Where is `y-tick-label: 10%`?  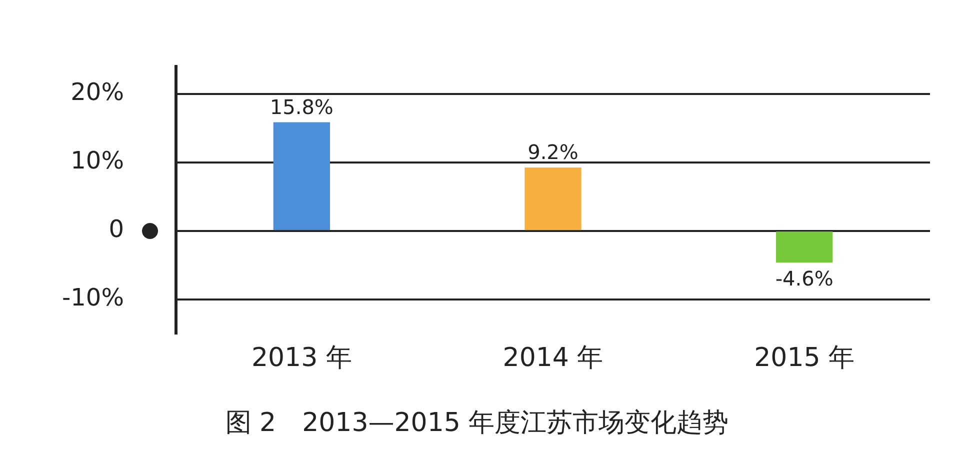
y-tick-label: 10% is located at coordinates (97, 160).